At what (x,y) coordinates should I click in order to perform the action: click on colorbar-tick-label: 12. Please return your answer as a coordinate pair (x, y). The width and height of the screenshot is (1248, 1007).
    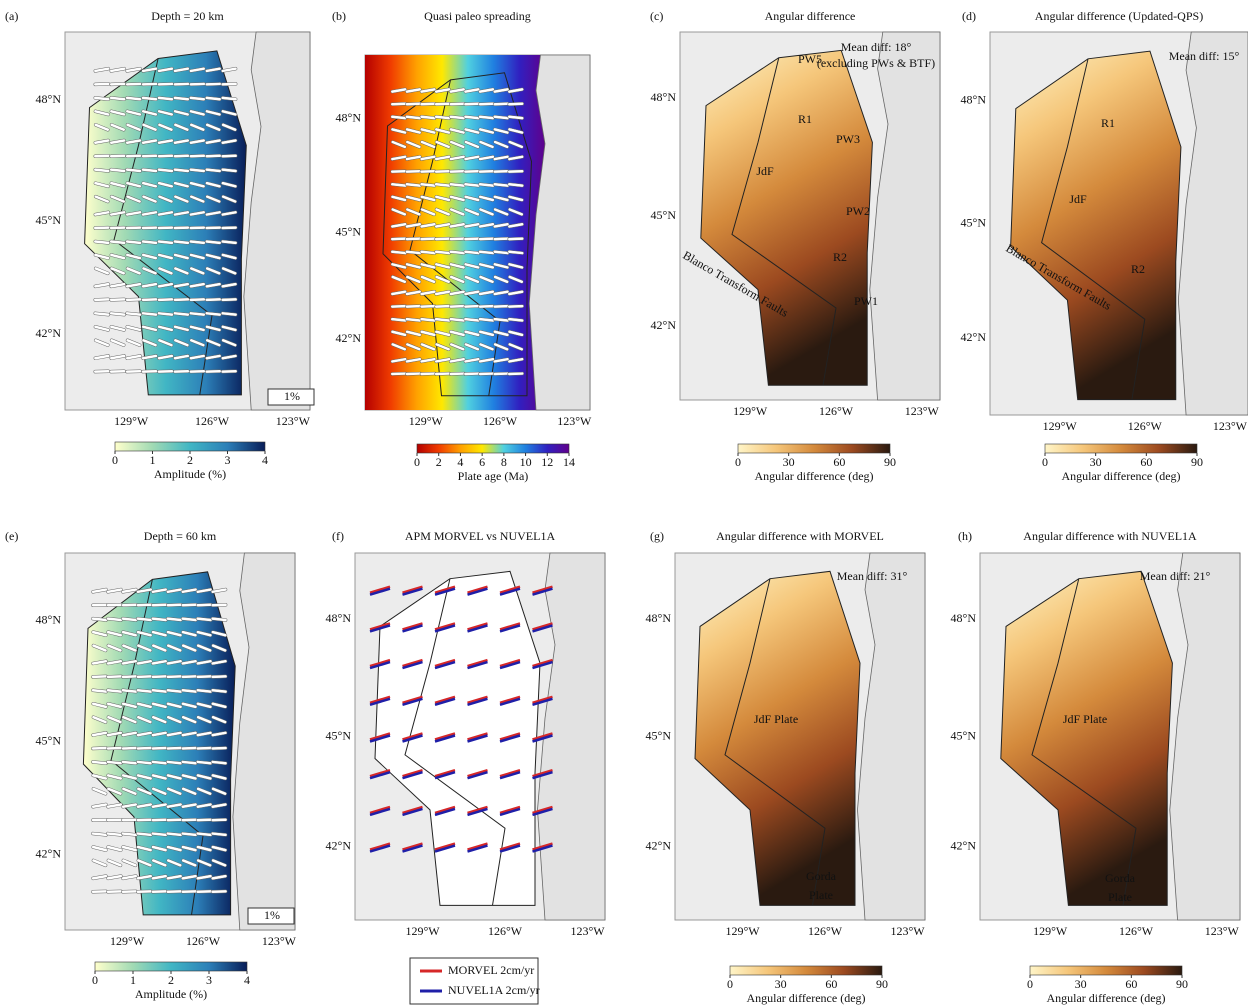
    Looking at the image, I should click on (547, 462).